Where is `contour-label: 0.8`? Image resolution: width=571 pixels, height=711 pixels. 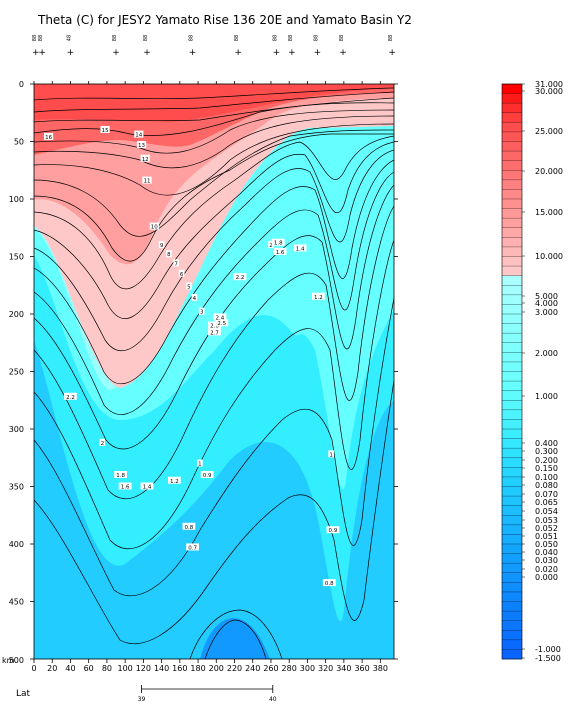
contour-label: 0.8 is located at coordinates (189, 528).